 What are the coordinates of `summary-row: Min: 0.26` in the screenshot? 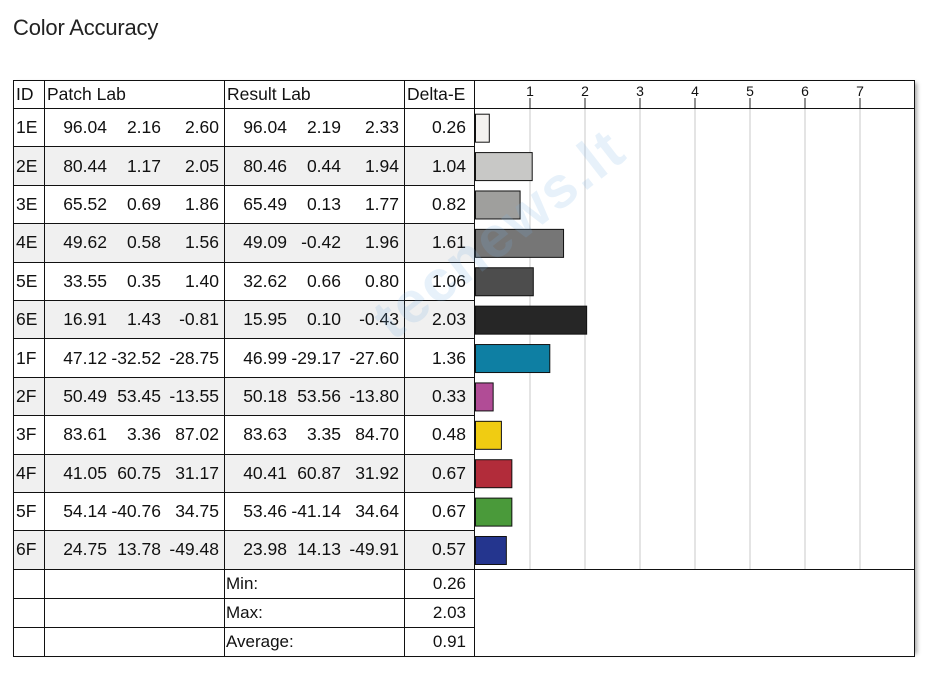 It's located at (464, 612).